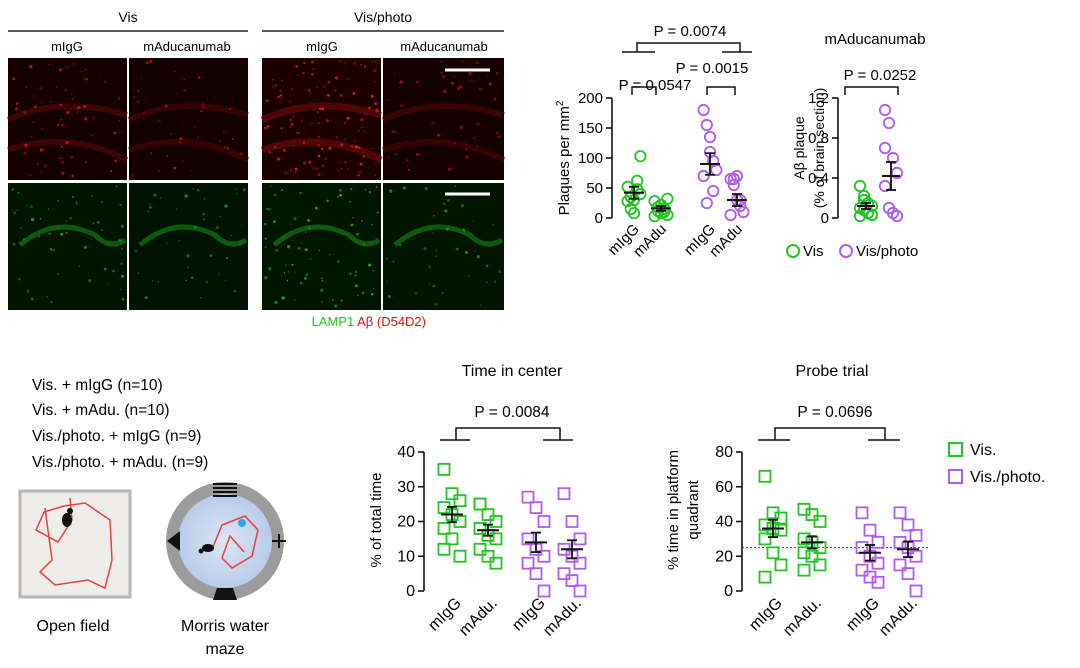 The height and width of the screenshot is (668, 1080). I want to click on micrograph-vis-migg-lamp1, so click(67, 246).